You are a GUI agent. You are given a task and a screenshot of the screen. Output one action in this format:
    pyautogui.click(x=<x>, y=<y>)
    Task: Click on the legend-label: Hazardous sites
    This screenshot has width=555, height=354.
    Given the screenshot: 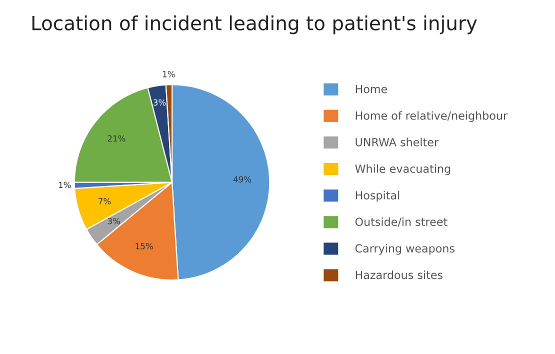 What is the action you would take?
    pyautogui.click(x=399, y=275)
    